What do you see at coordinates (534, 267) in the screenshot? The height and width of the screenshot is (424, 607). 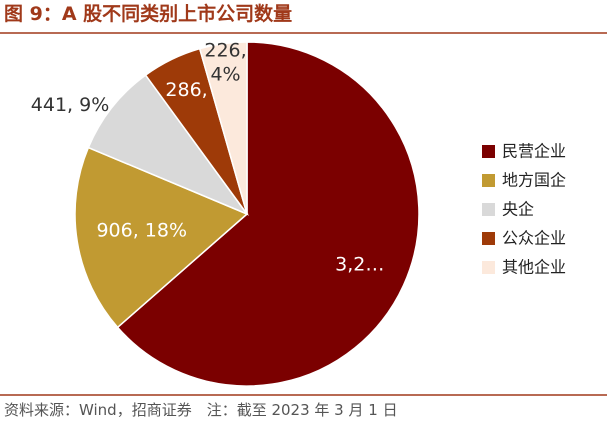 I see `legend-label: 其他企业` at bounding box center [534, 267].